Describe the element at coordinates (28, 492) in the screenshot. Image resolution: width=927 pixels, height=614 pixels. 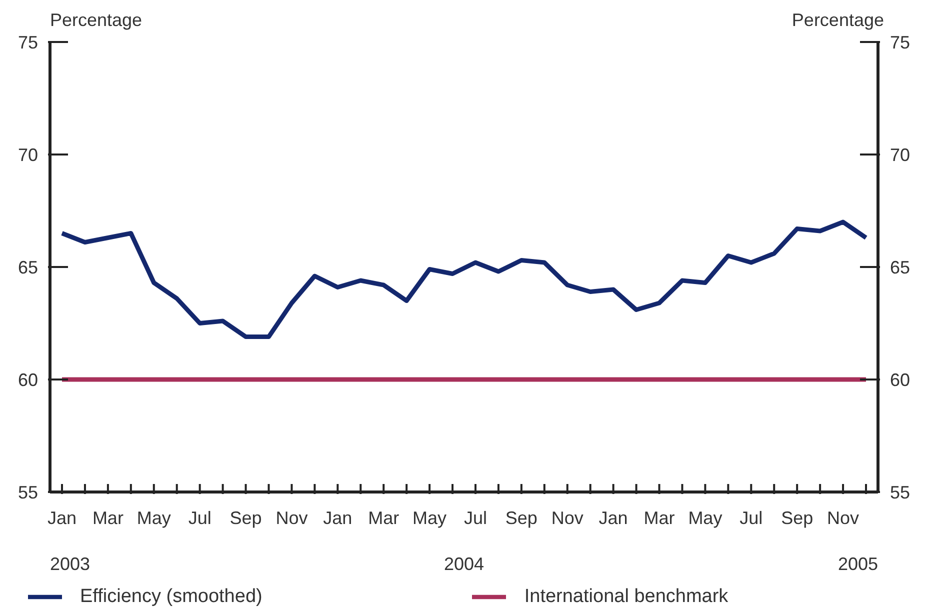
I see `y-tick-label: 55` at that location.